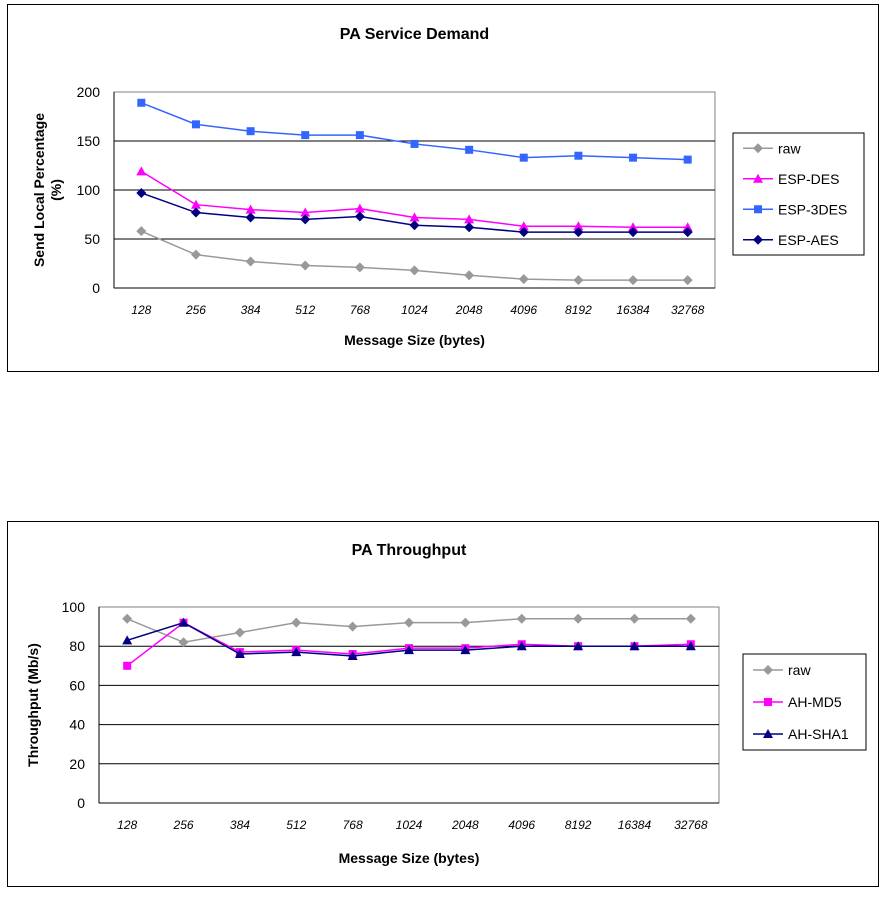 Image resolution: width=886 pixels, height=897 pixels. I want to click on chart2-point-raw-2048, so click(465, 622).